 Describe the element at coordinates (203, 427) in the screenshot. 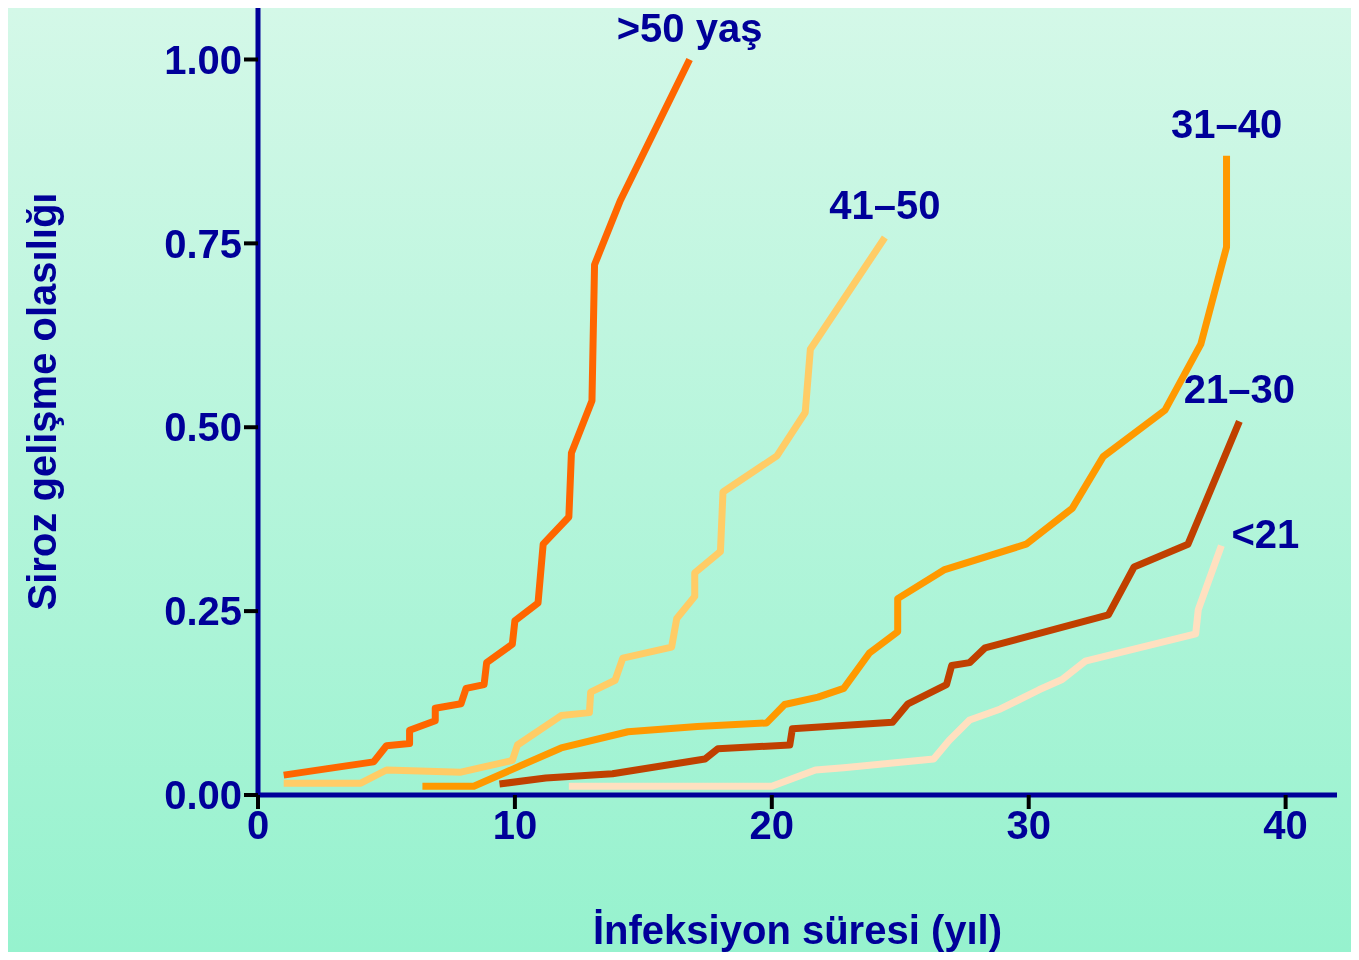

I see `y-tick-label: 0.50` at that location.